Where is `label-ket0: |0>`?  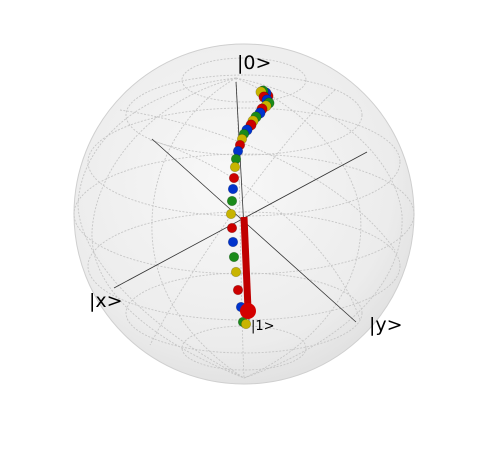
label-ket0: |0> is located at coordinates (254, 63).